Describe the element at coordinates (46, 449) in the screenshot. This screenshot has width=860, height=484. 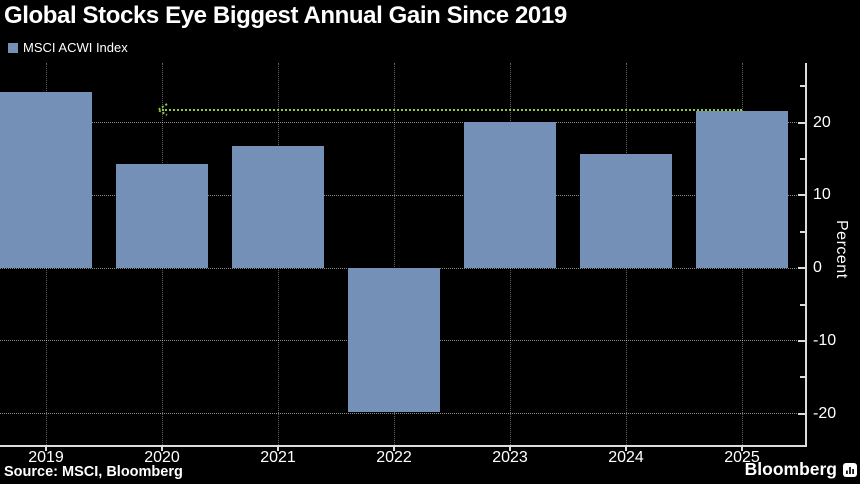
I see `x-tick-2019` at that location.